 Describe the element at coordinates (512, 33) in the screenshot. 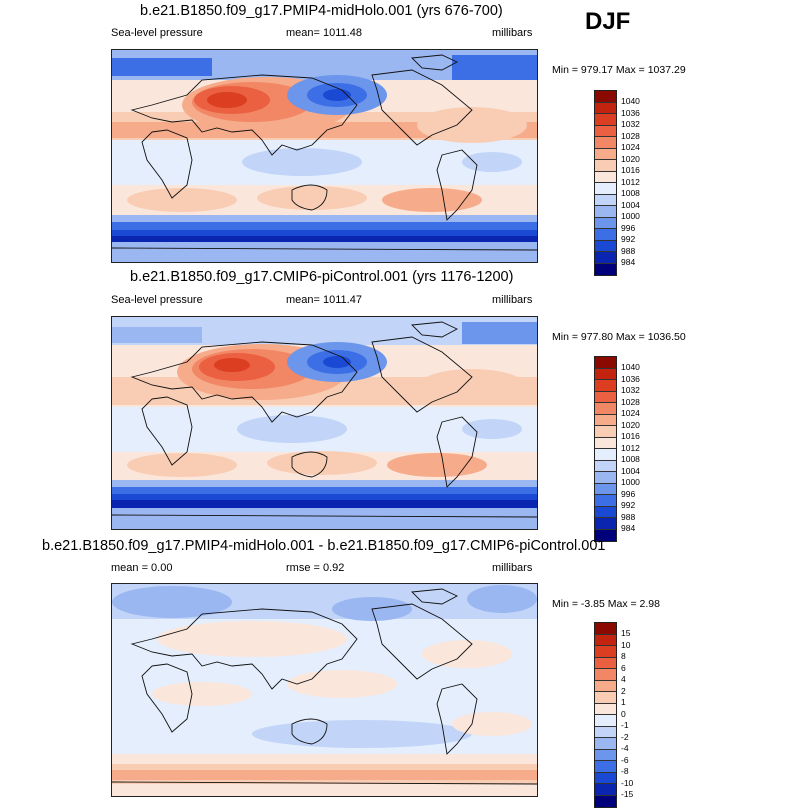

I see `panel1-units-label: millibars` at that location.